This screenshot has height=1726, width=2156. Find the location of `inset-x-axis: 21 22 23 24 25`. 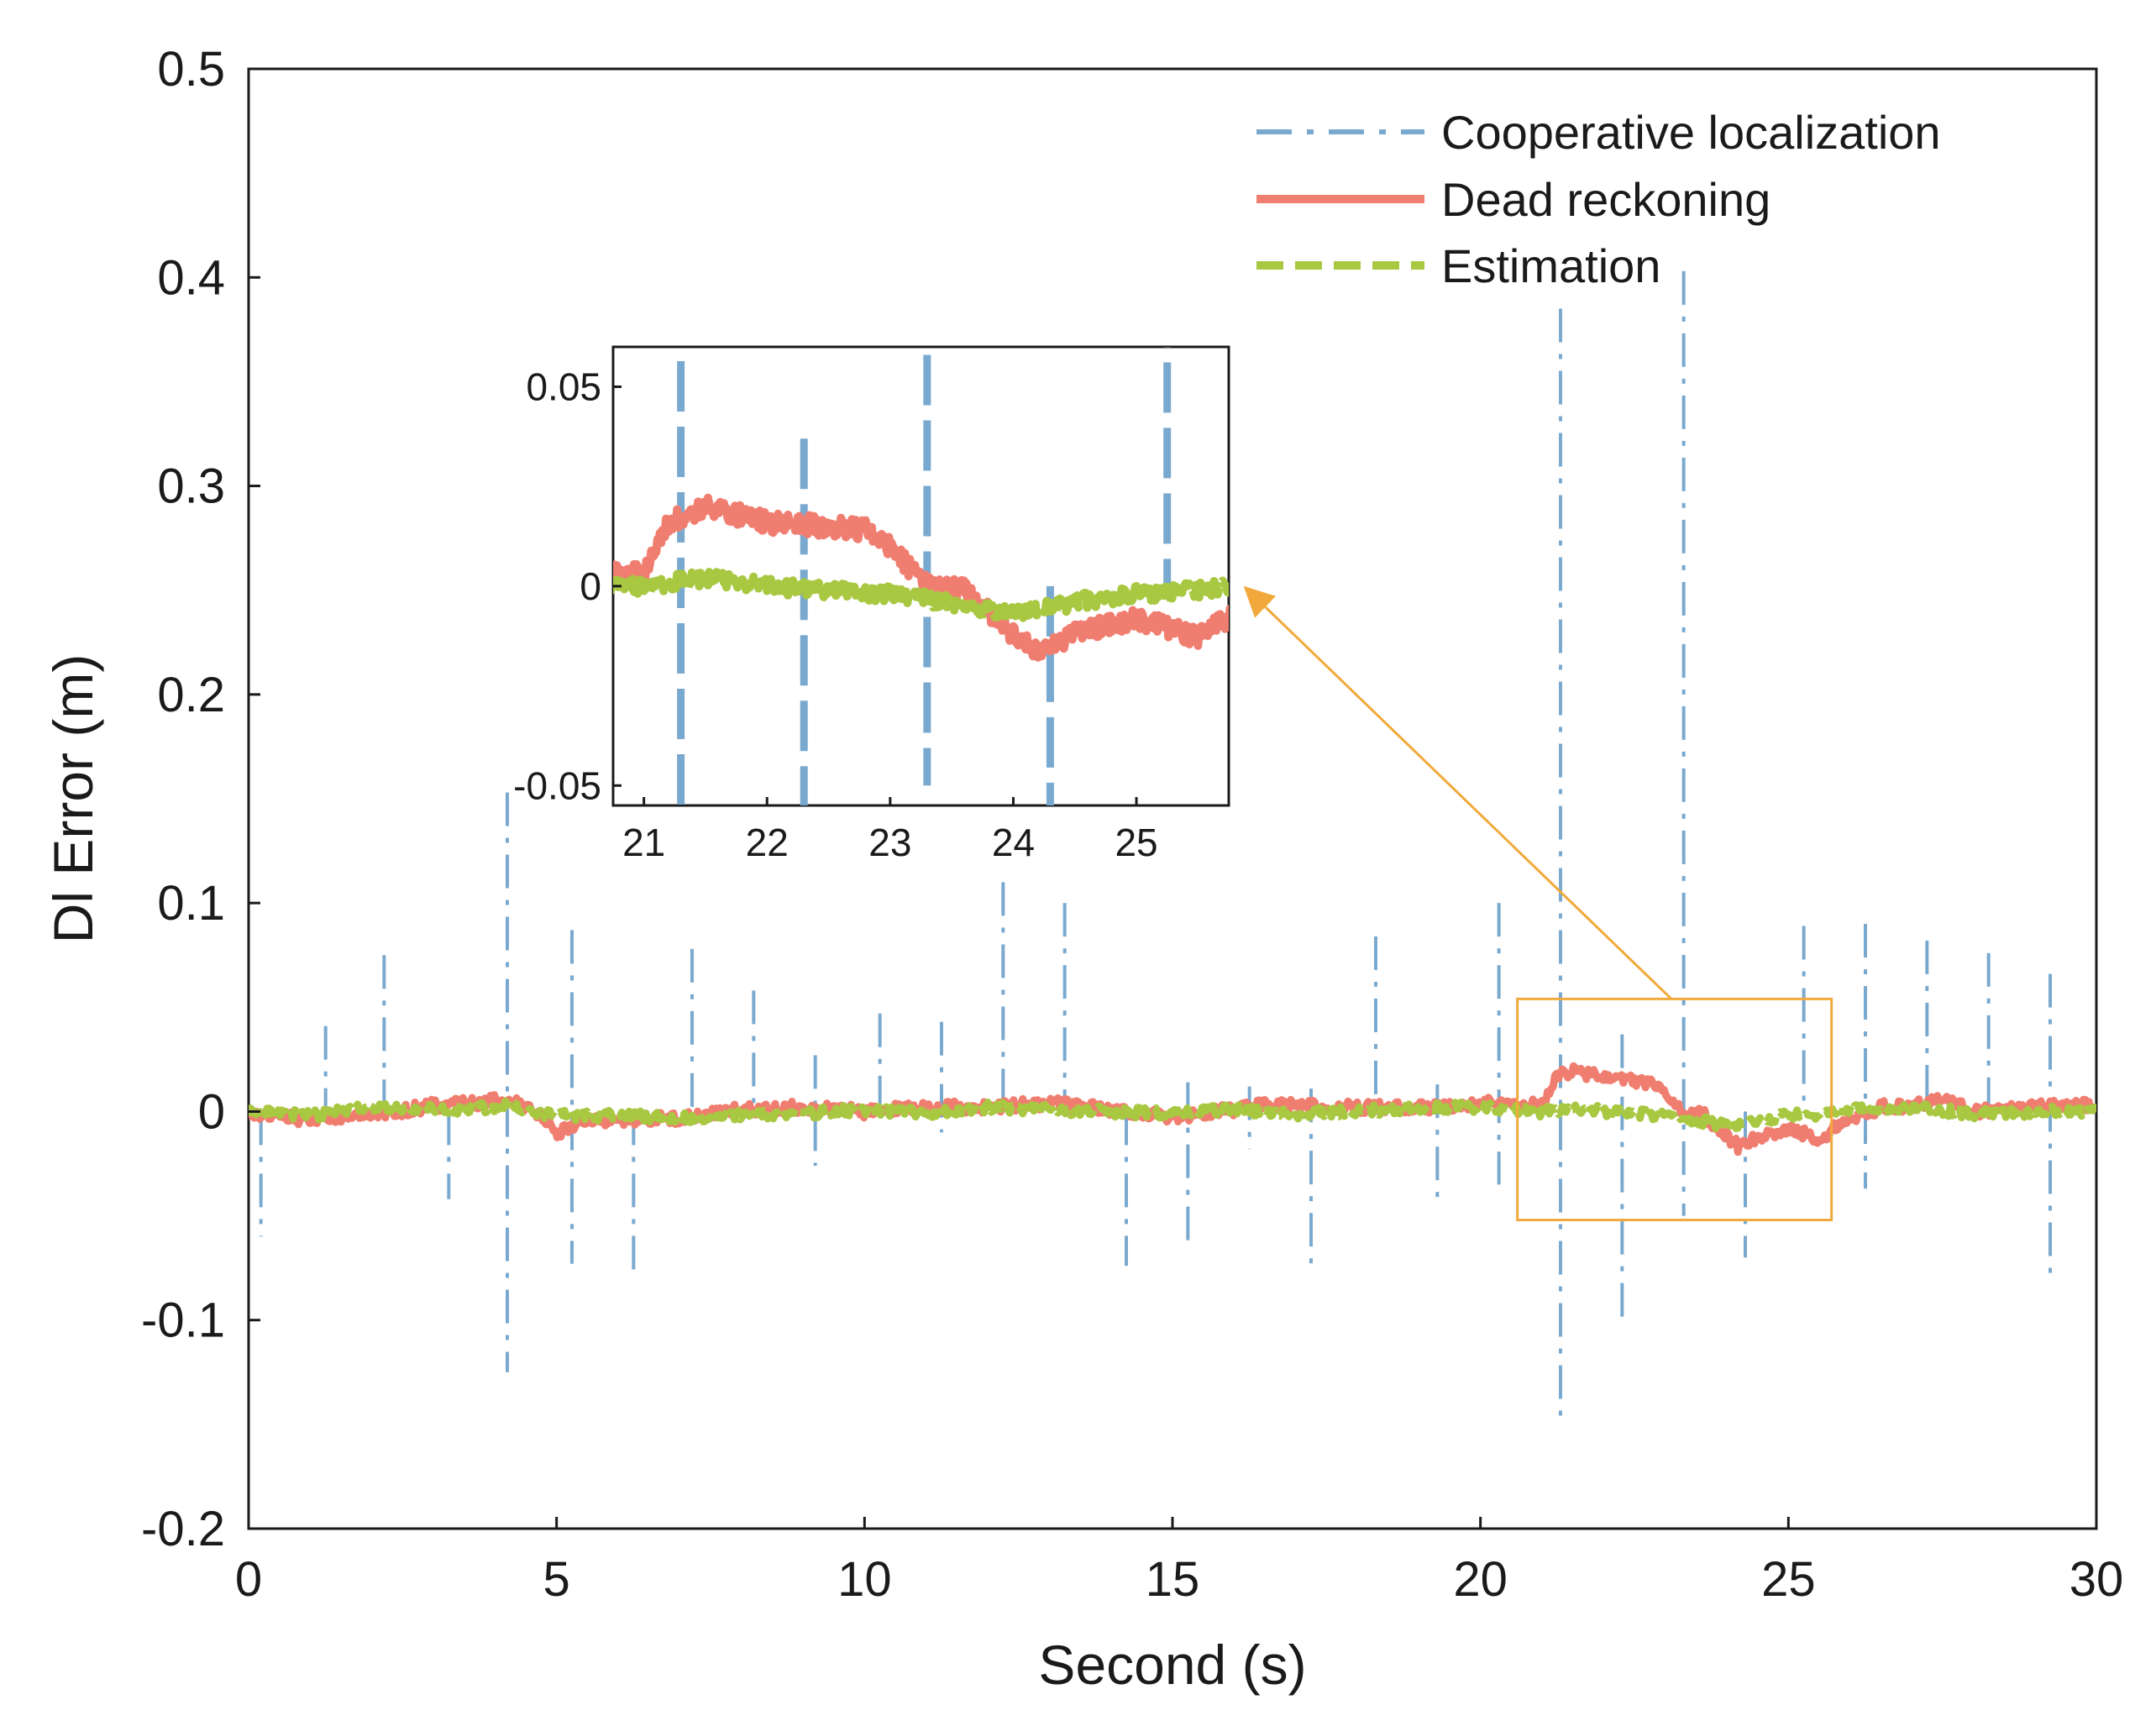

inset-x-axis: 21 22 23 24 25 is located at coordinates (890, 830).